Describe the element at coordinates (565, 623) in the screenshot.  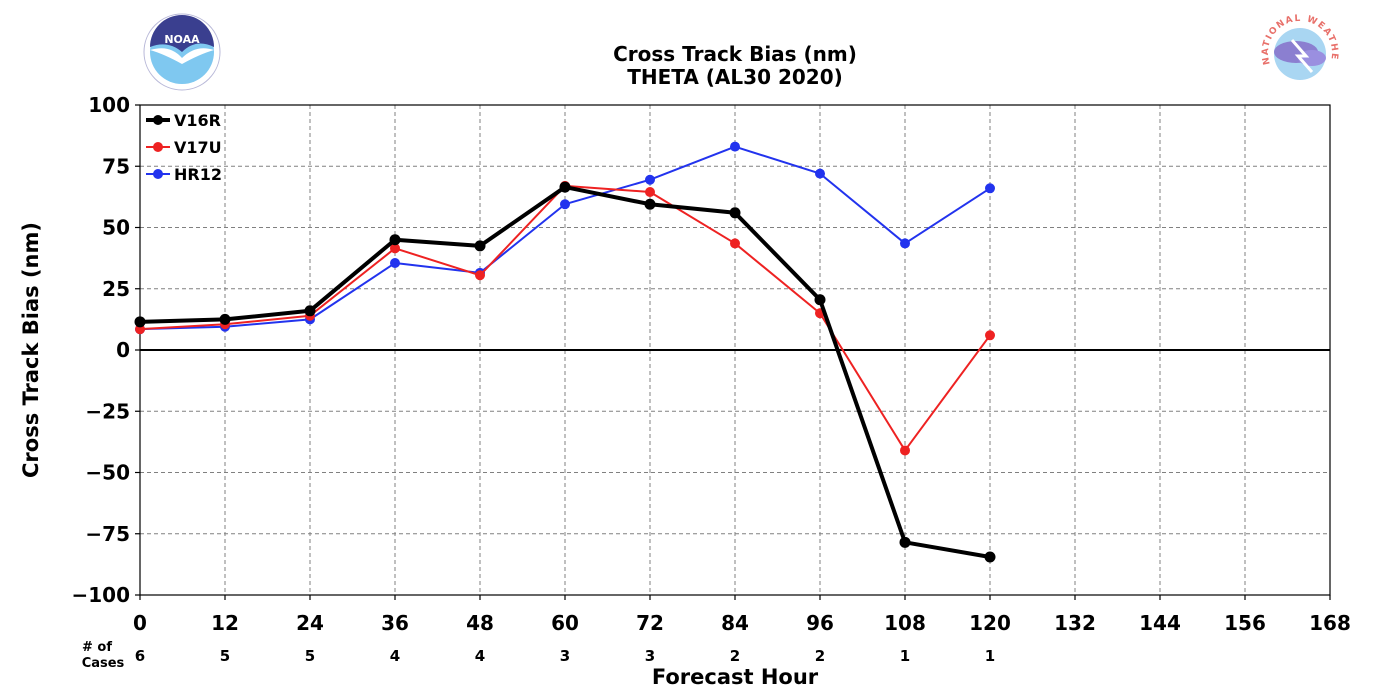
I see `x-tick-label: 60` at that location.